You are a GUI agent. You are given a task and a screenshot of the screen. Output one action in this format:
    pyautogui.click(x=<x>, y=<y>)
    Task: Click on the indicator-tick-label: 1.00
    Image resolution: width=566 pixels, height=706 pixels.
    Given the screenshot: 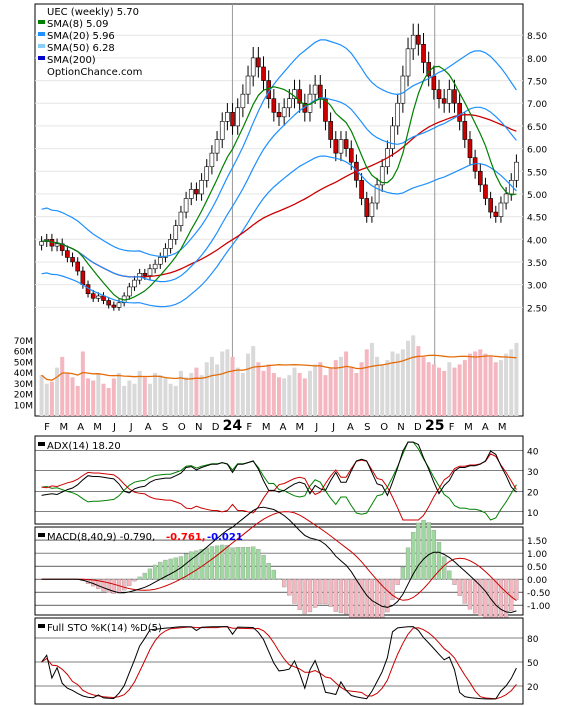 What is the action you would take?
    pyautogui.click(x=537, y=555)
    